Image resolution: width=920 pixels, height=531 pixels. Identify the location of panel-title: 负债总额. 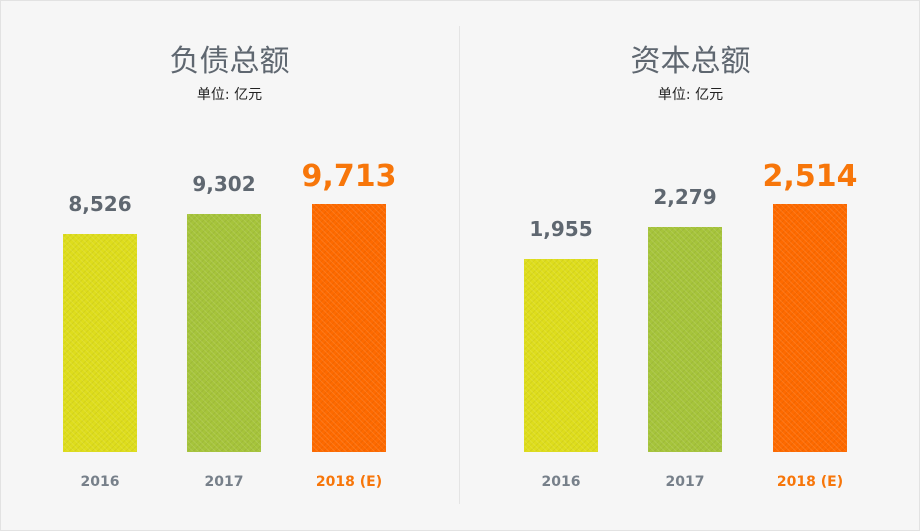
(229, 61).